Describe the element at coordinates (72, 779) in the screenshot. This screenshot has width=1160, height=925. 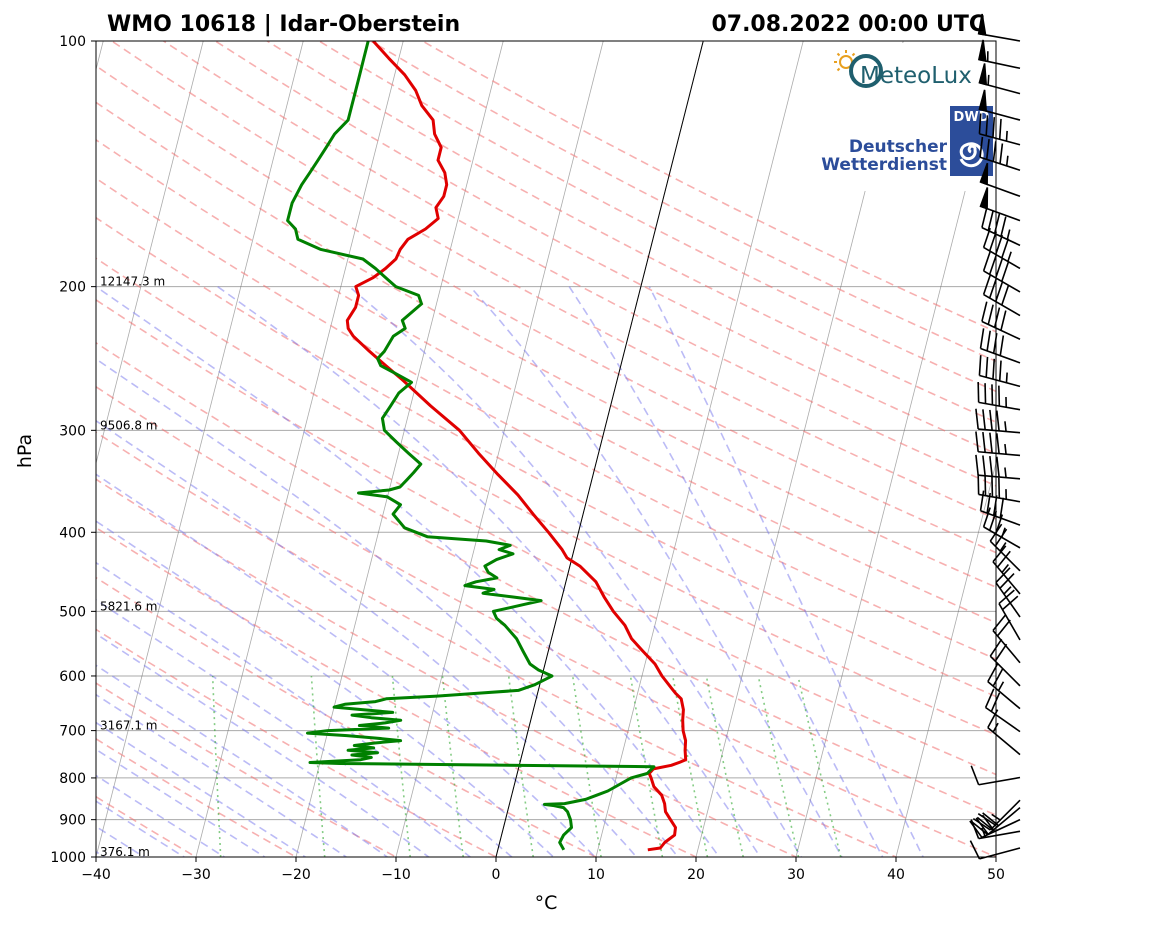
I see `y-tick-label: 800` at that location.